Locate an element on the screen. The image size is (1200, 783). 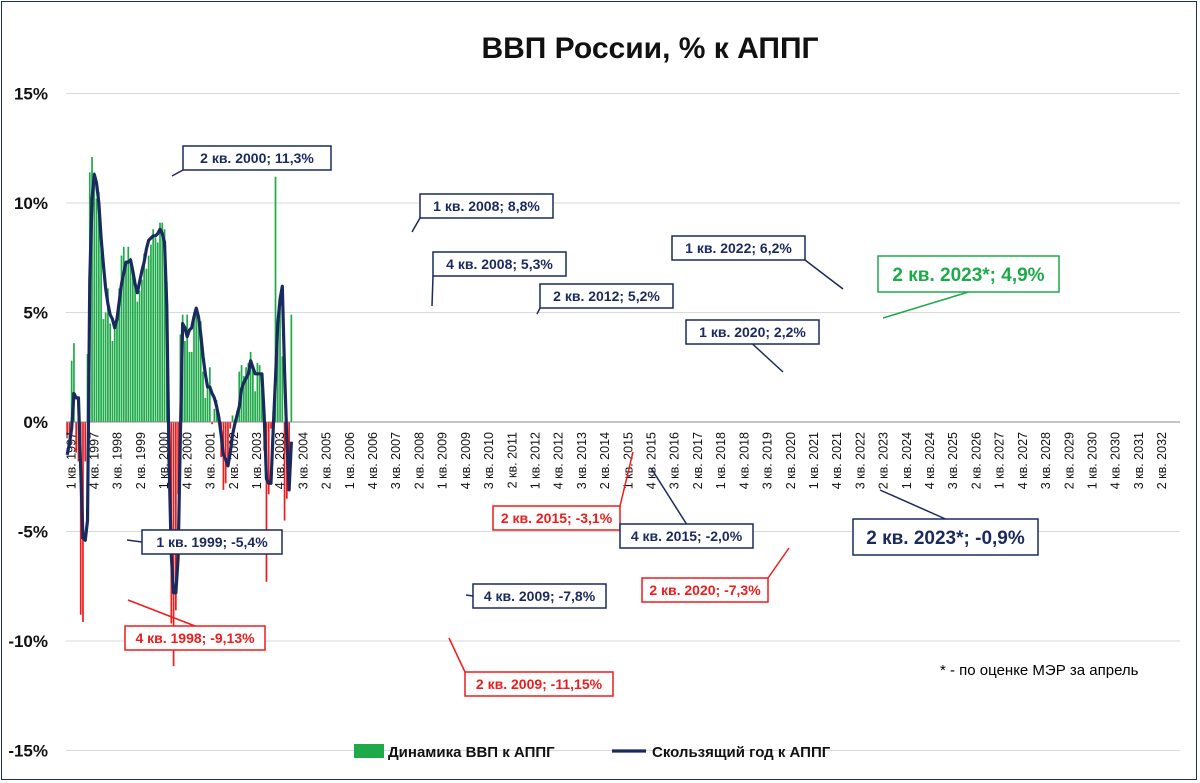
x-tick-label: 2 кв. 2014 is located at coordinates (605, 460).